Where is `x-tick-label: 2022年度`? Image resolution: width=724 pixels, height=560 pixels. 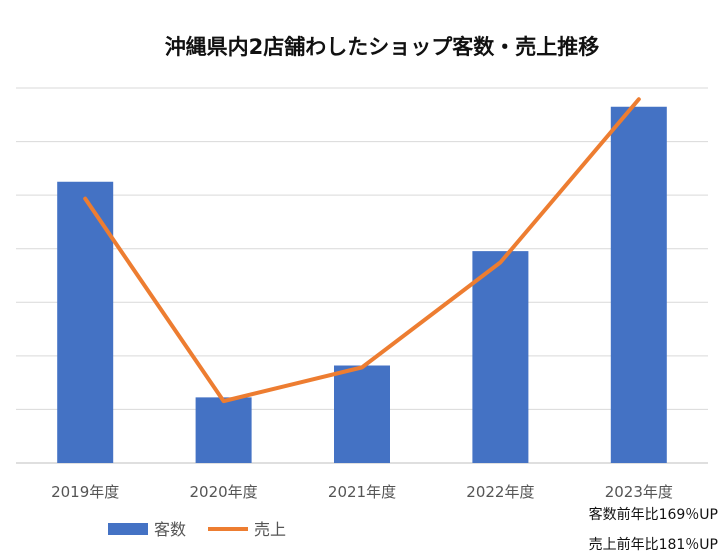 x-tick-label: 2022年度 is located at coordinates (500, 492).